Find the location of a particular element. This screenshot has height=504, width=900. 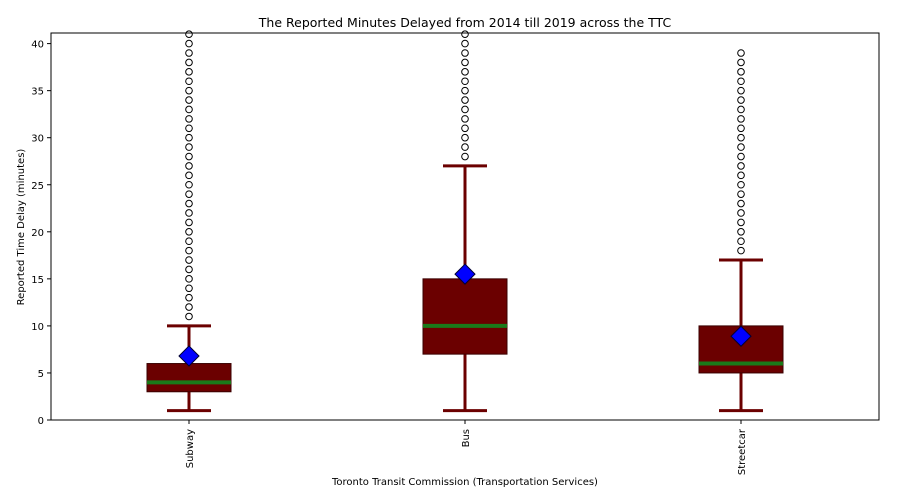

x-tick-label: Subway is located at coordinates (190, 448).